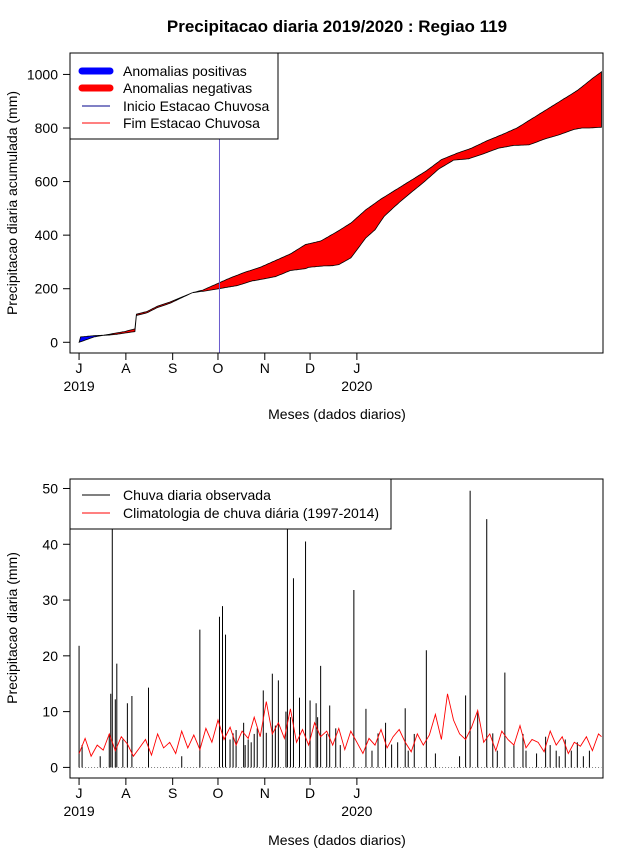 This screenshot has height=850, width=640. I want to click on y-tick-label: 40, so click(50, 544).